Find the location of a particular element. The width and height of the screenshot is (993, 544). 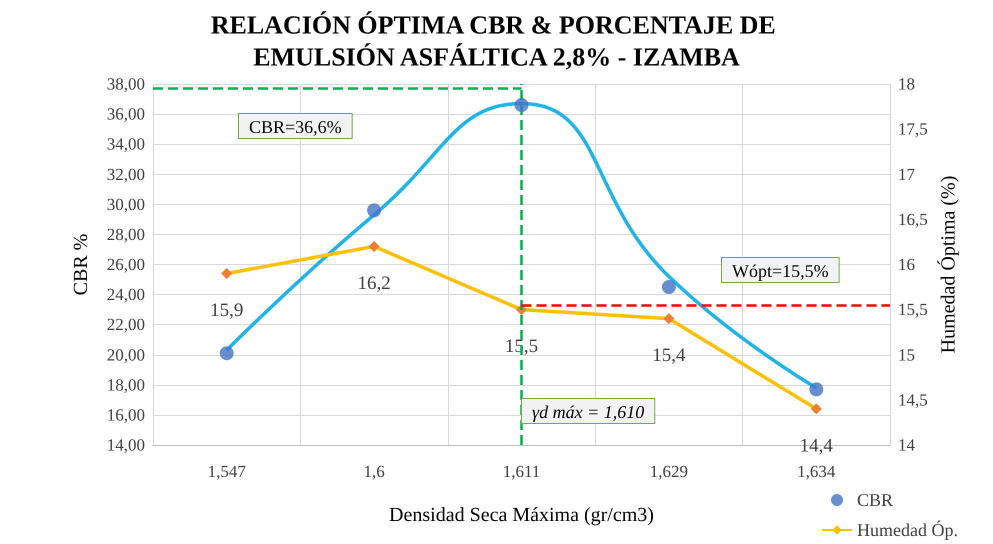

annotation: γd máx = 1,610 is located at coordinates (588, 412).